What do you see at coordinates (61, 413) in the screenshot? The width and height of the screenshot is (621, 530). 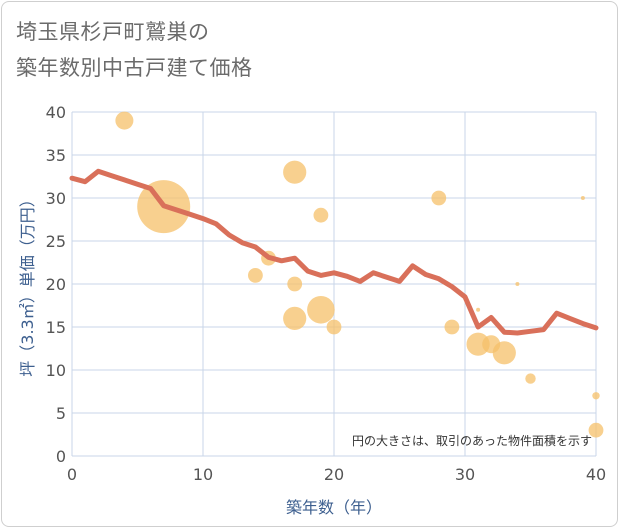 I see `y-tick-label: 5` at bounding box center [61, 413].